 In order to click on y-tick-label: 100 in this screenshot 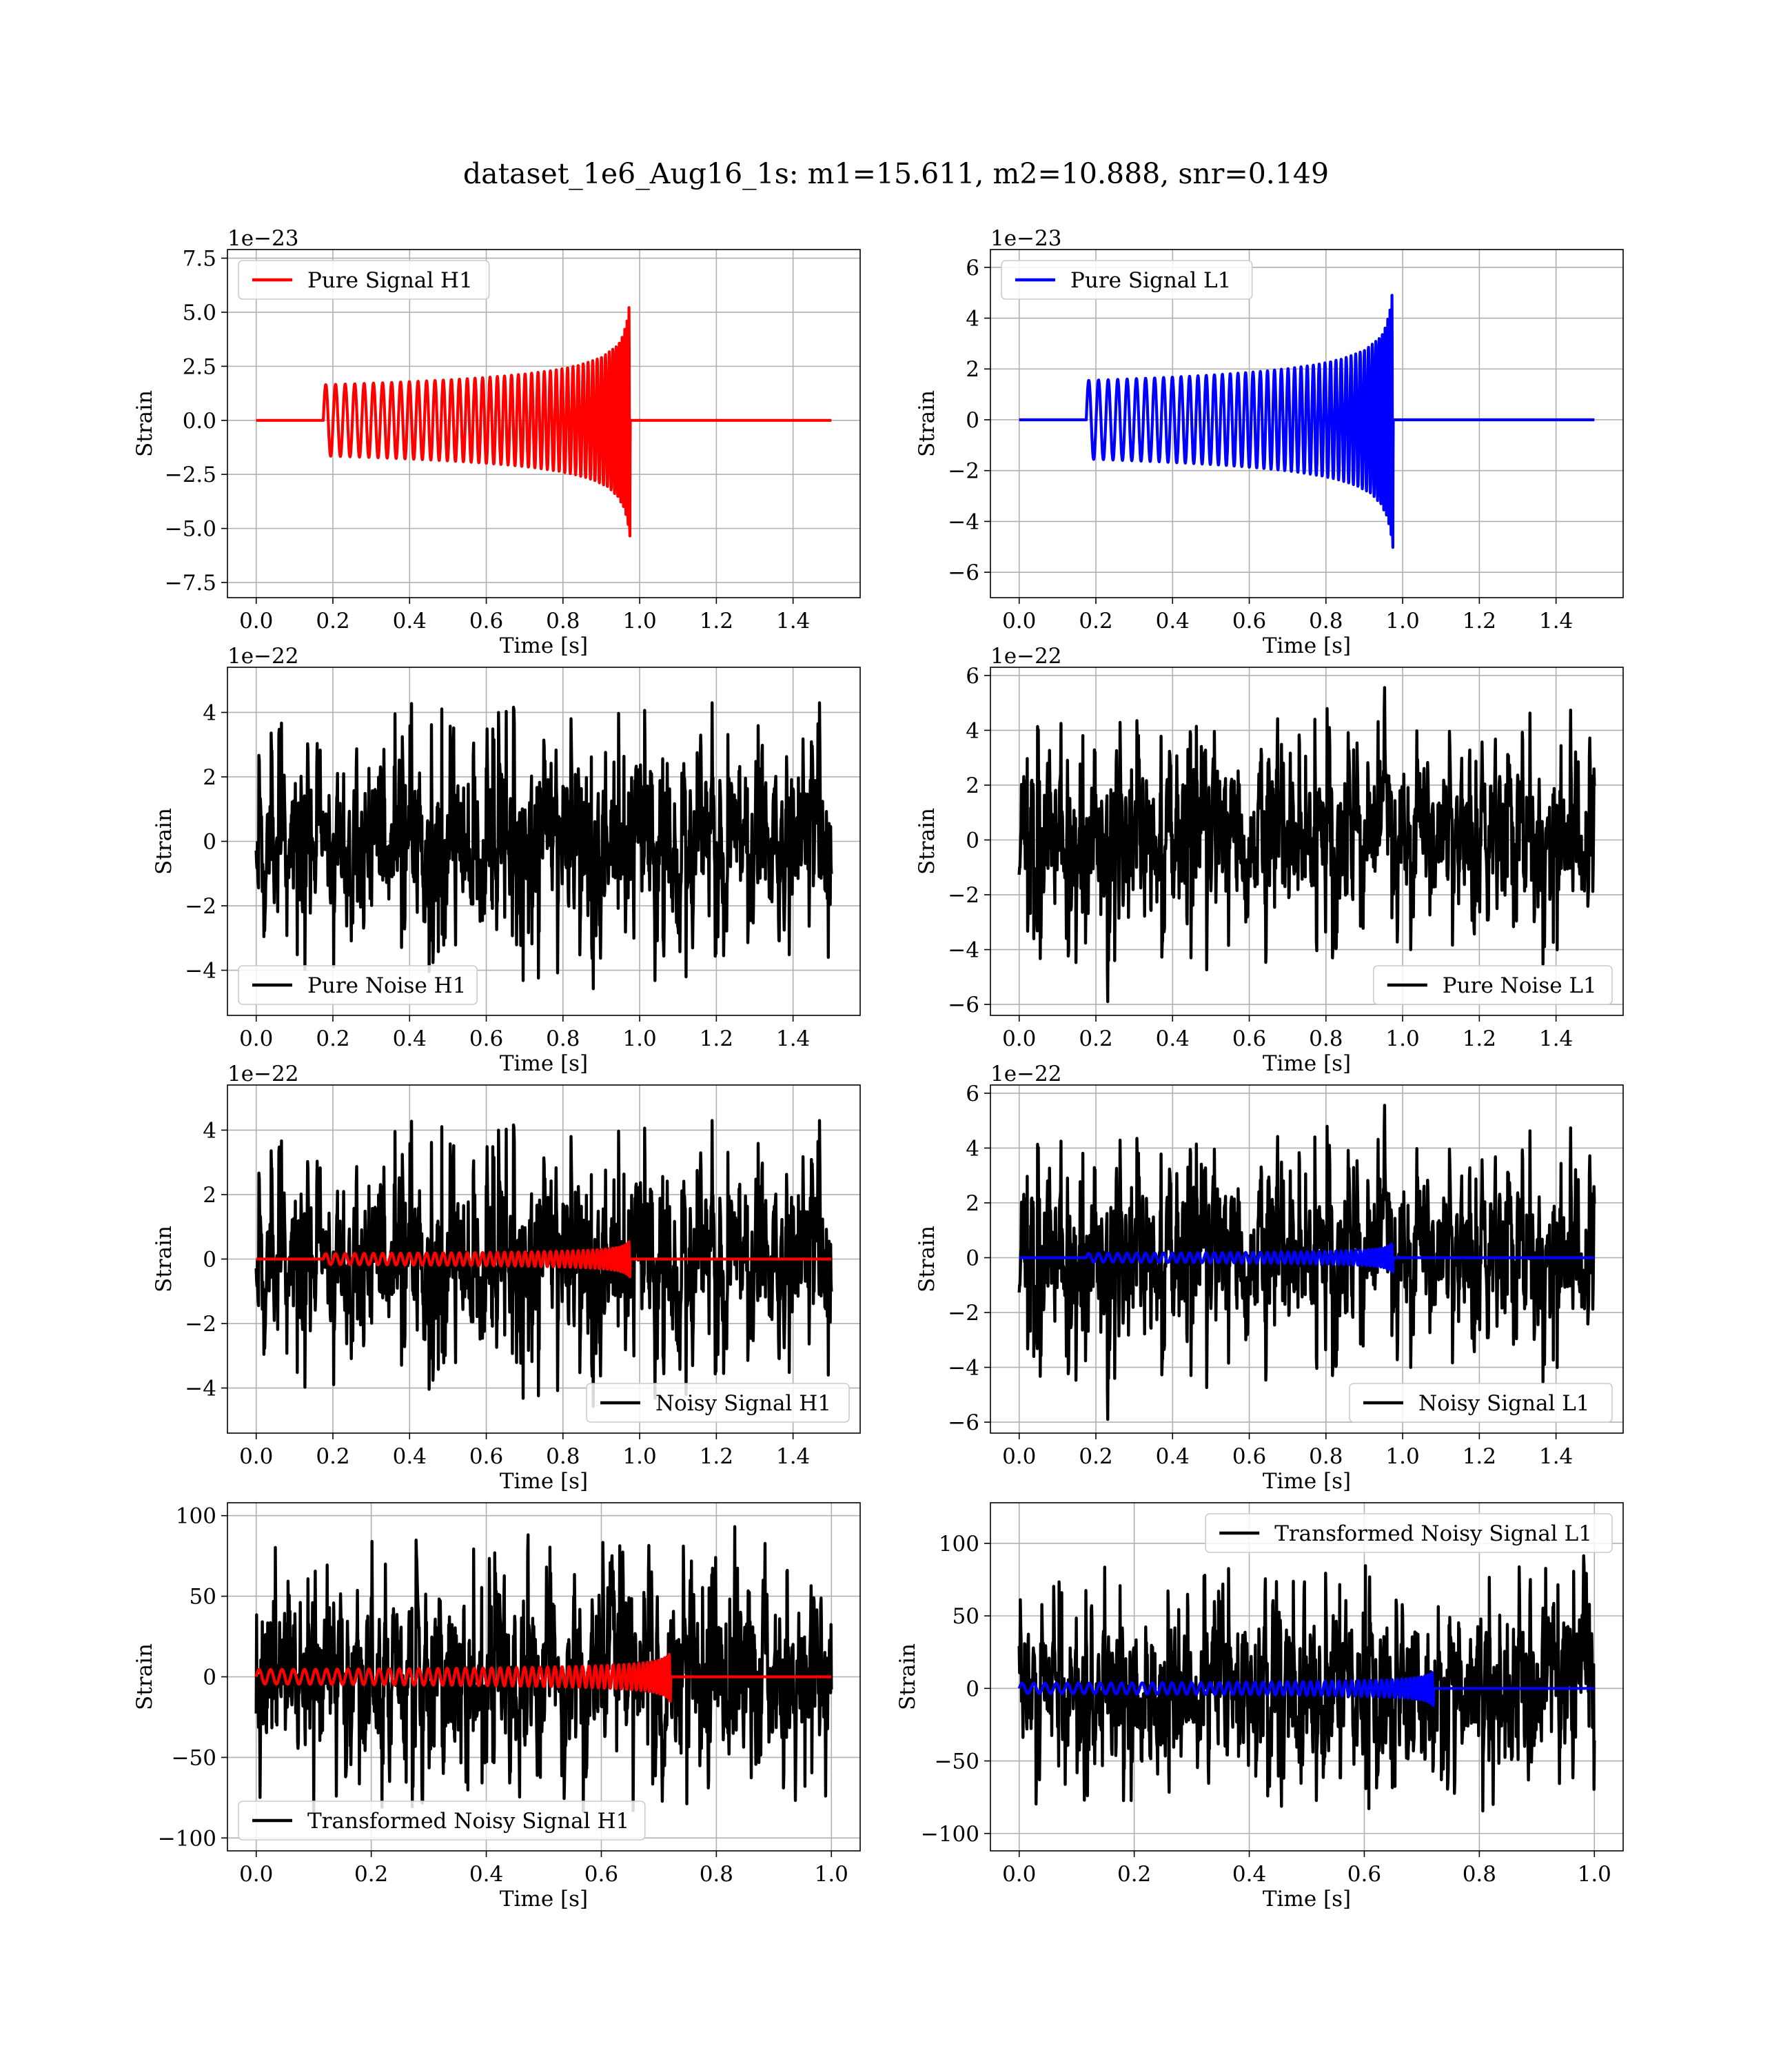, I will do `click(959, 1544)`.